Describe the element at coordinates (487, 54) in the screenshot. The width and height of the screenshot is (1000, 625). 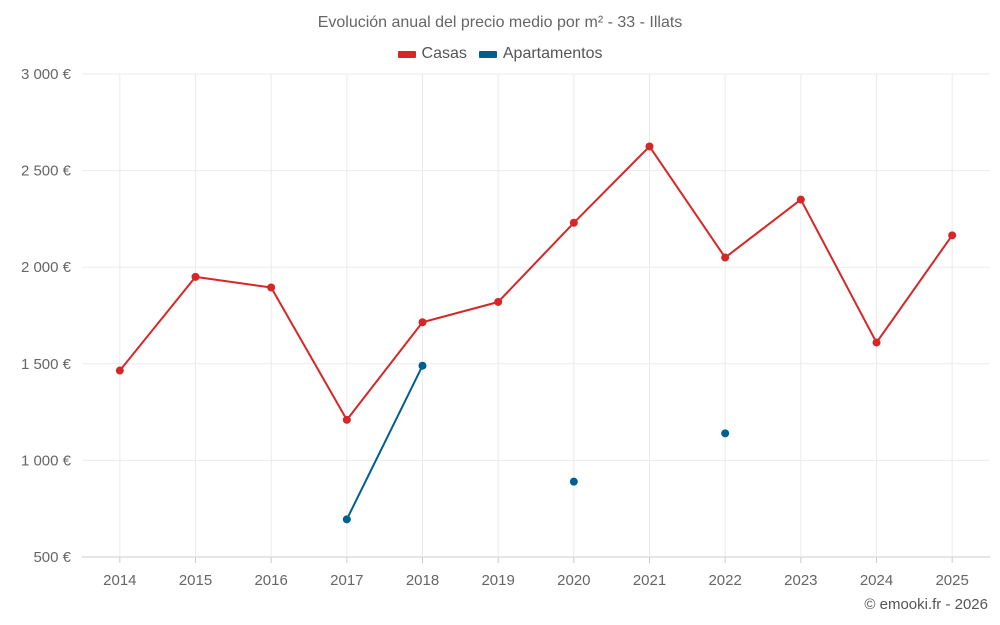
I see `legend-swatch-apartamentos` at that location.